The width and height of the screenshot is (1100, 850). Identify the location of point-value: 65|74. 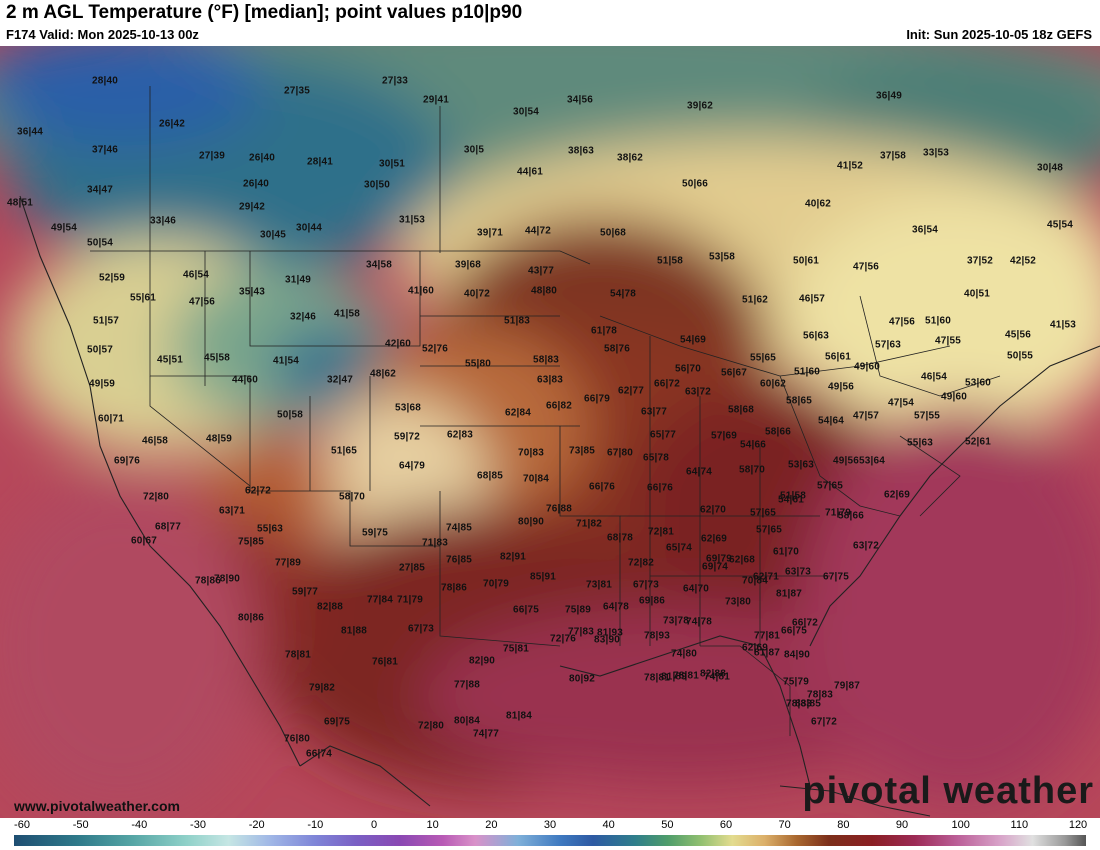
(679, 548).